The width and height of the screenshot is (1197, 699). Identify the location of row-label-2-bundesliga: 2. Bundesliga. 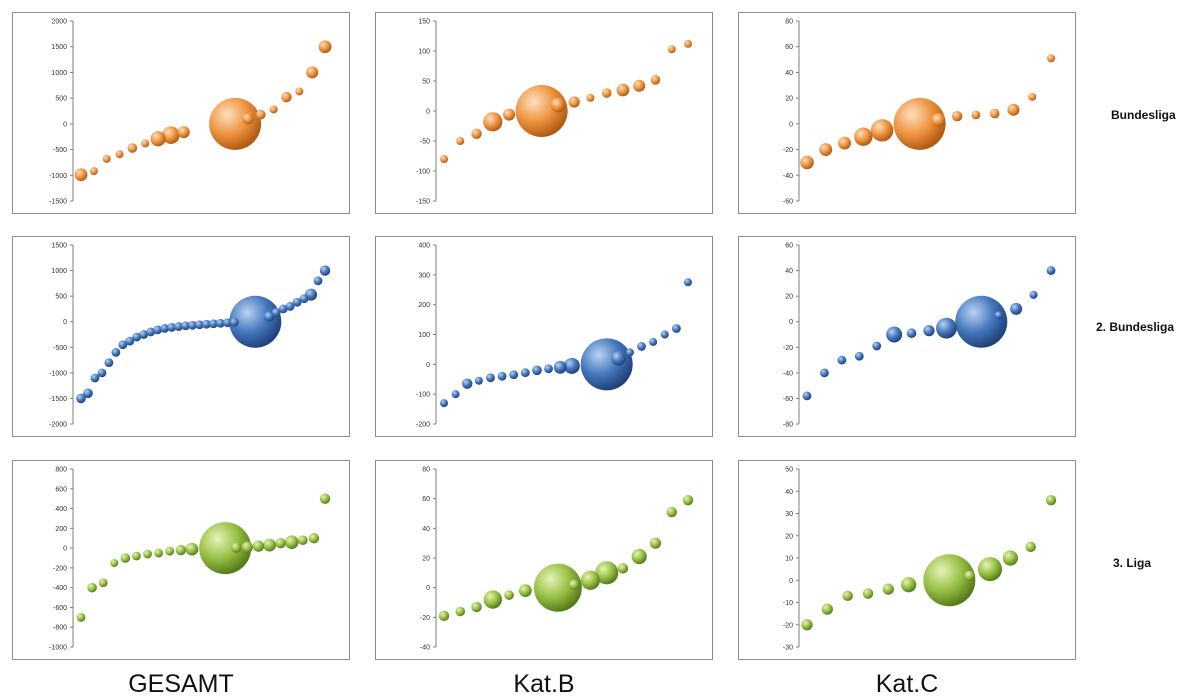
(1135, 327).